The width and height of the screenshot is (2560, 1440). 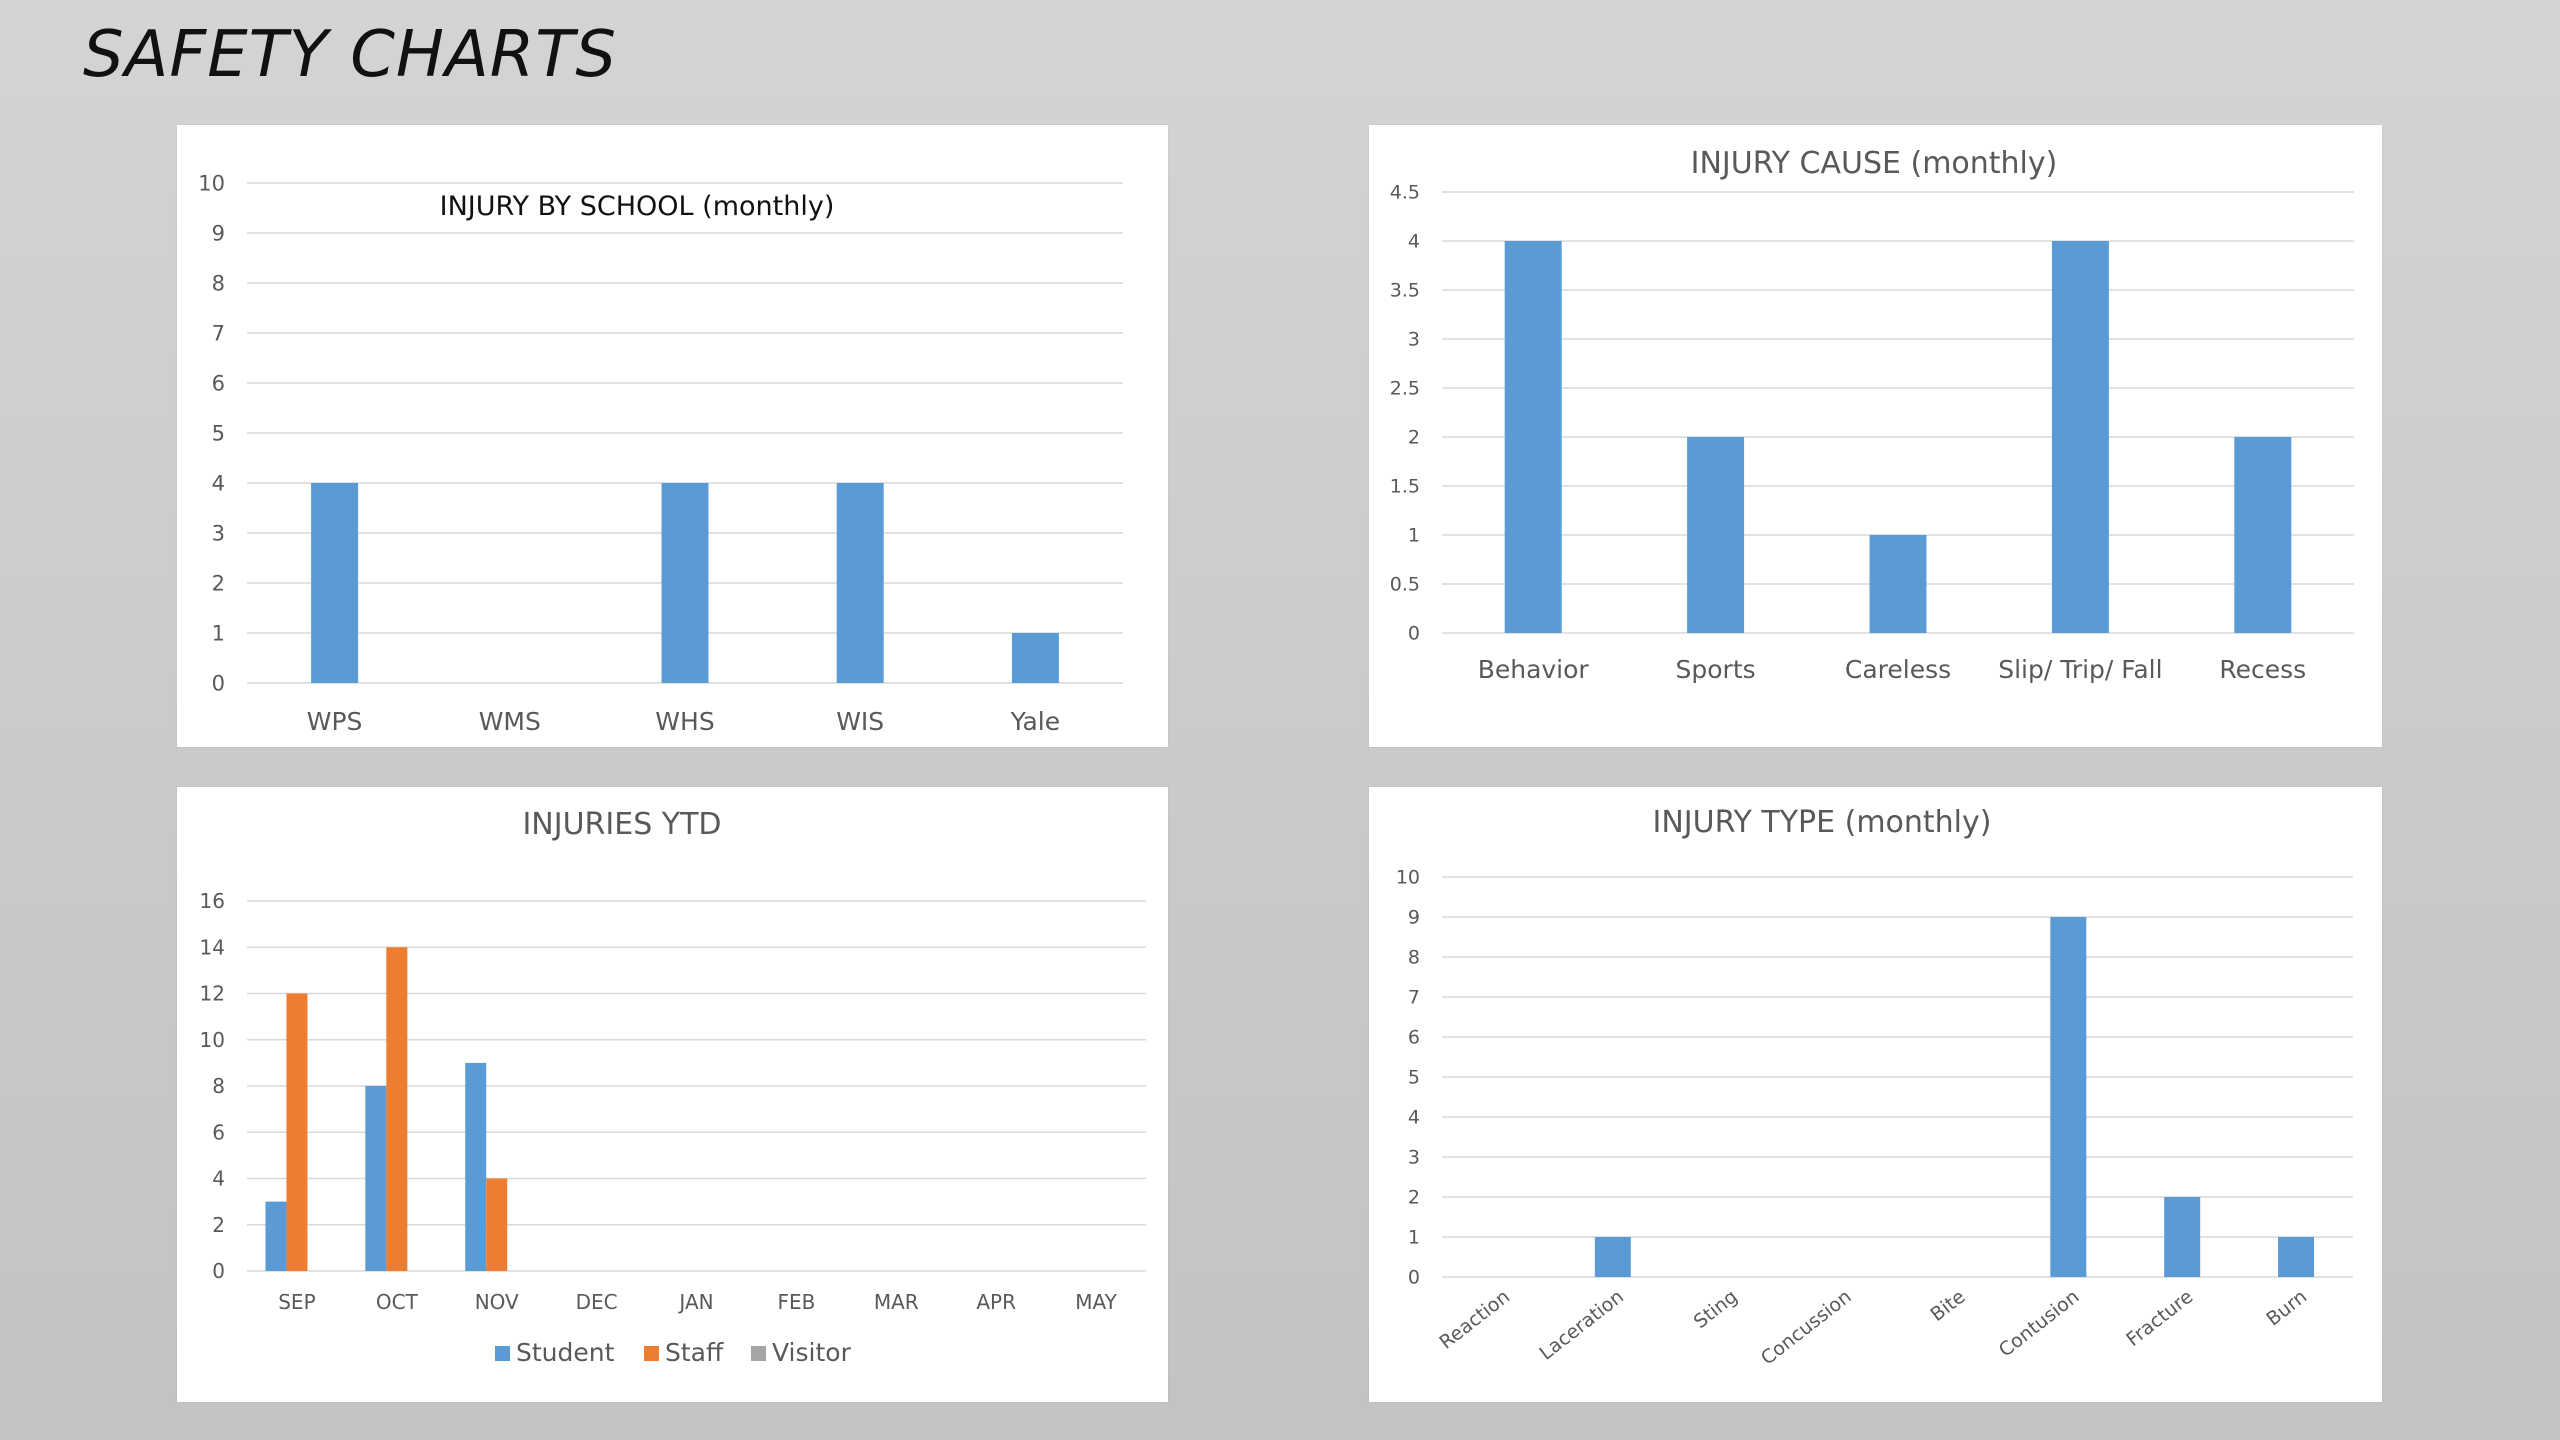 I want to click on bar-staff-nov, so click(x=497, y=1224).